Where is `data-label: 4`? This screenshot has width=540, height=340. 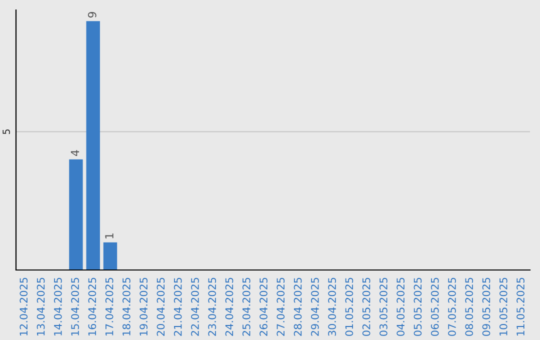
data-label: 4 is located at coordinates (75, 153).